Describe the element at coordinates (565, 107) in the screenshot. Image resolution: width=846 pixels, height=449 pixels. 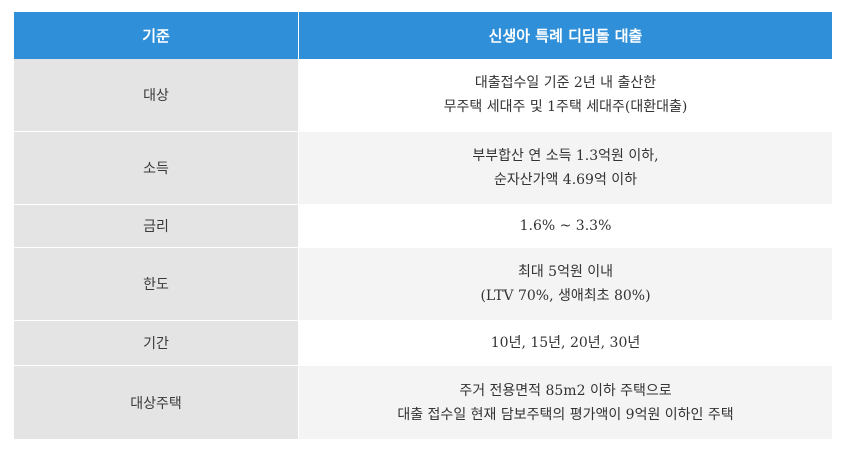
I see `row-value-line: 무주택 세대주 및 1주택 세대주(대환대출)` at that location.